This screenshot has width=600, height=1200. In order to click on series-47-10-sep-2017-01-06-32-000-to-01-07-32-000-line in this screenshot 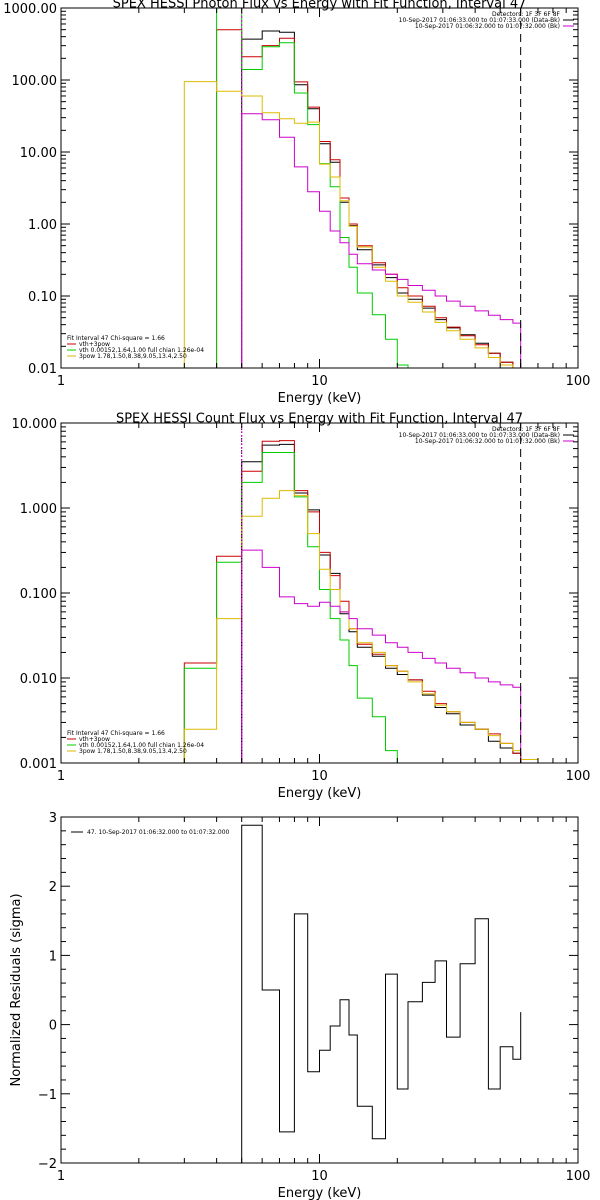, I will do `click(381, 993)`.